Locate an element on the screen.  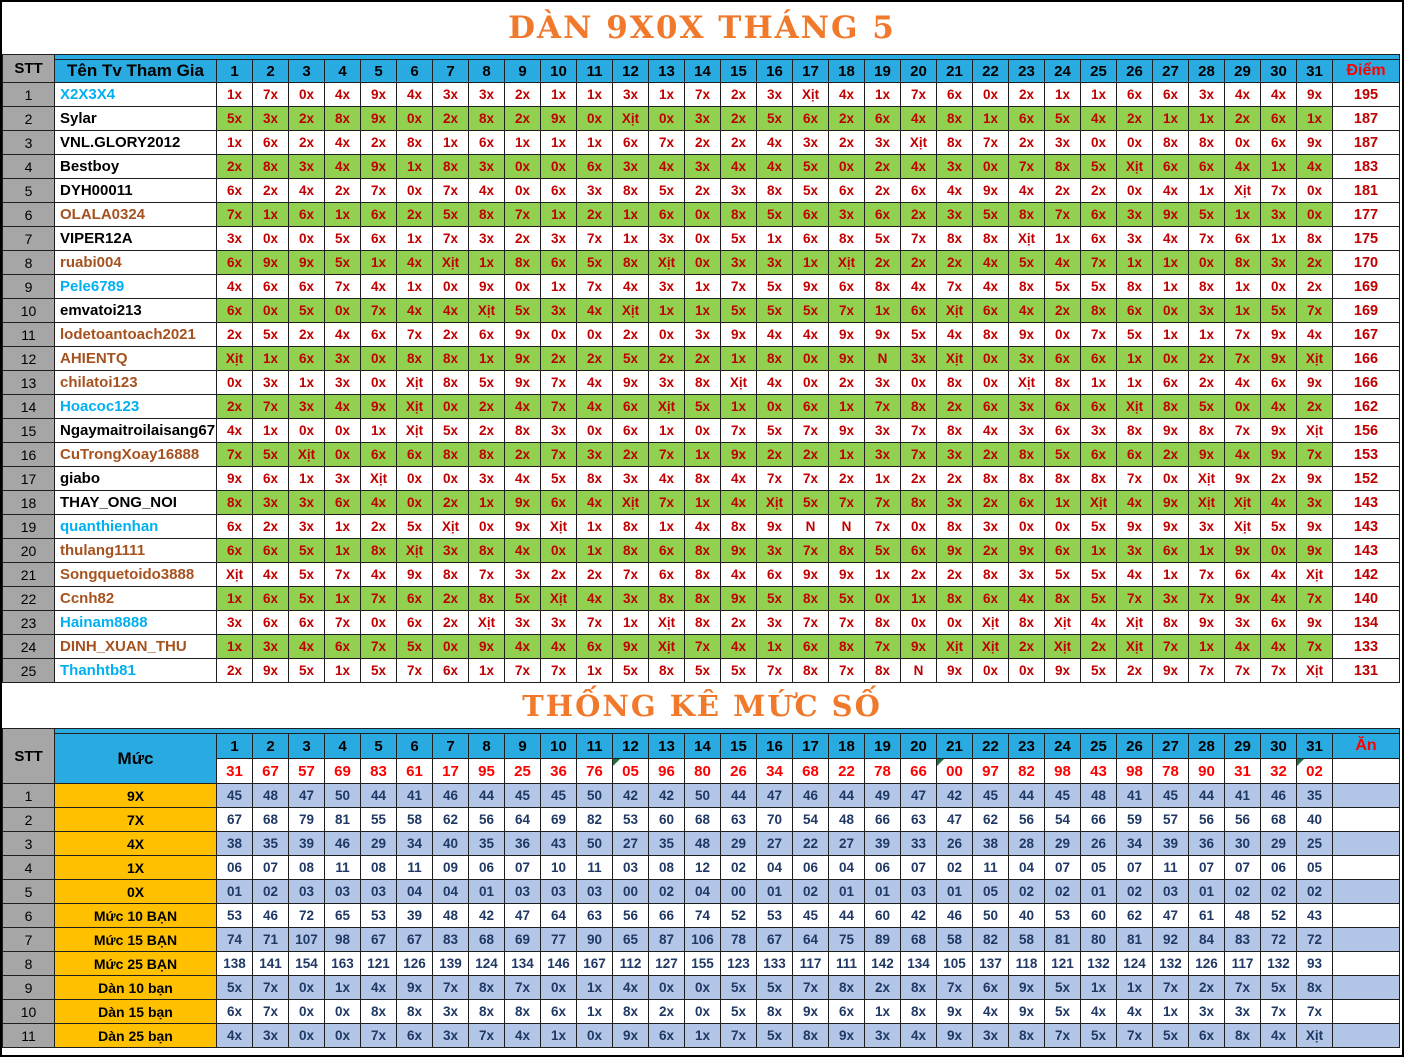
day-column-header: 30 is located at coordinates (1278, 71).